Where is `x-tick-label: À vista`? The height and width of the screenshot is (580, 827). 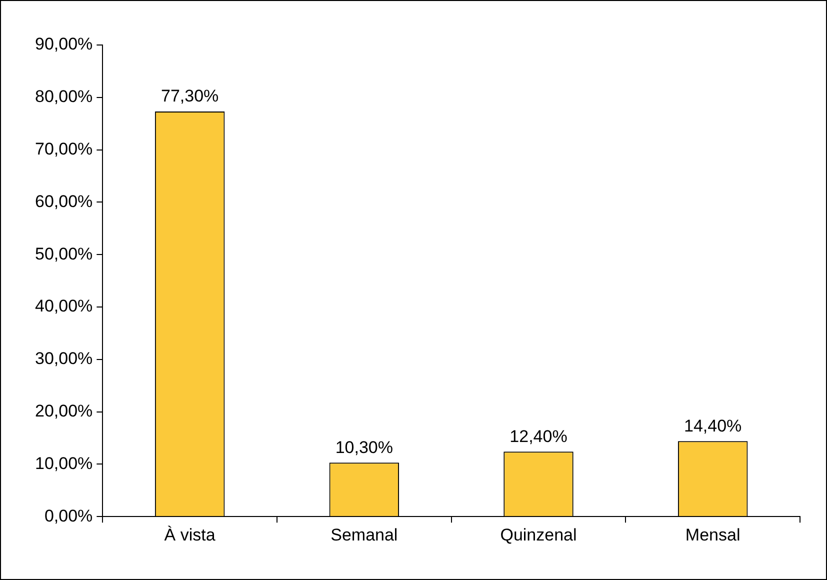 x-tick-label: À vista is located at coordinates (190, 534).